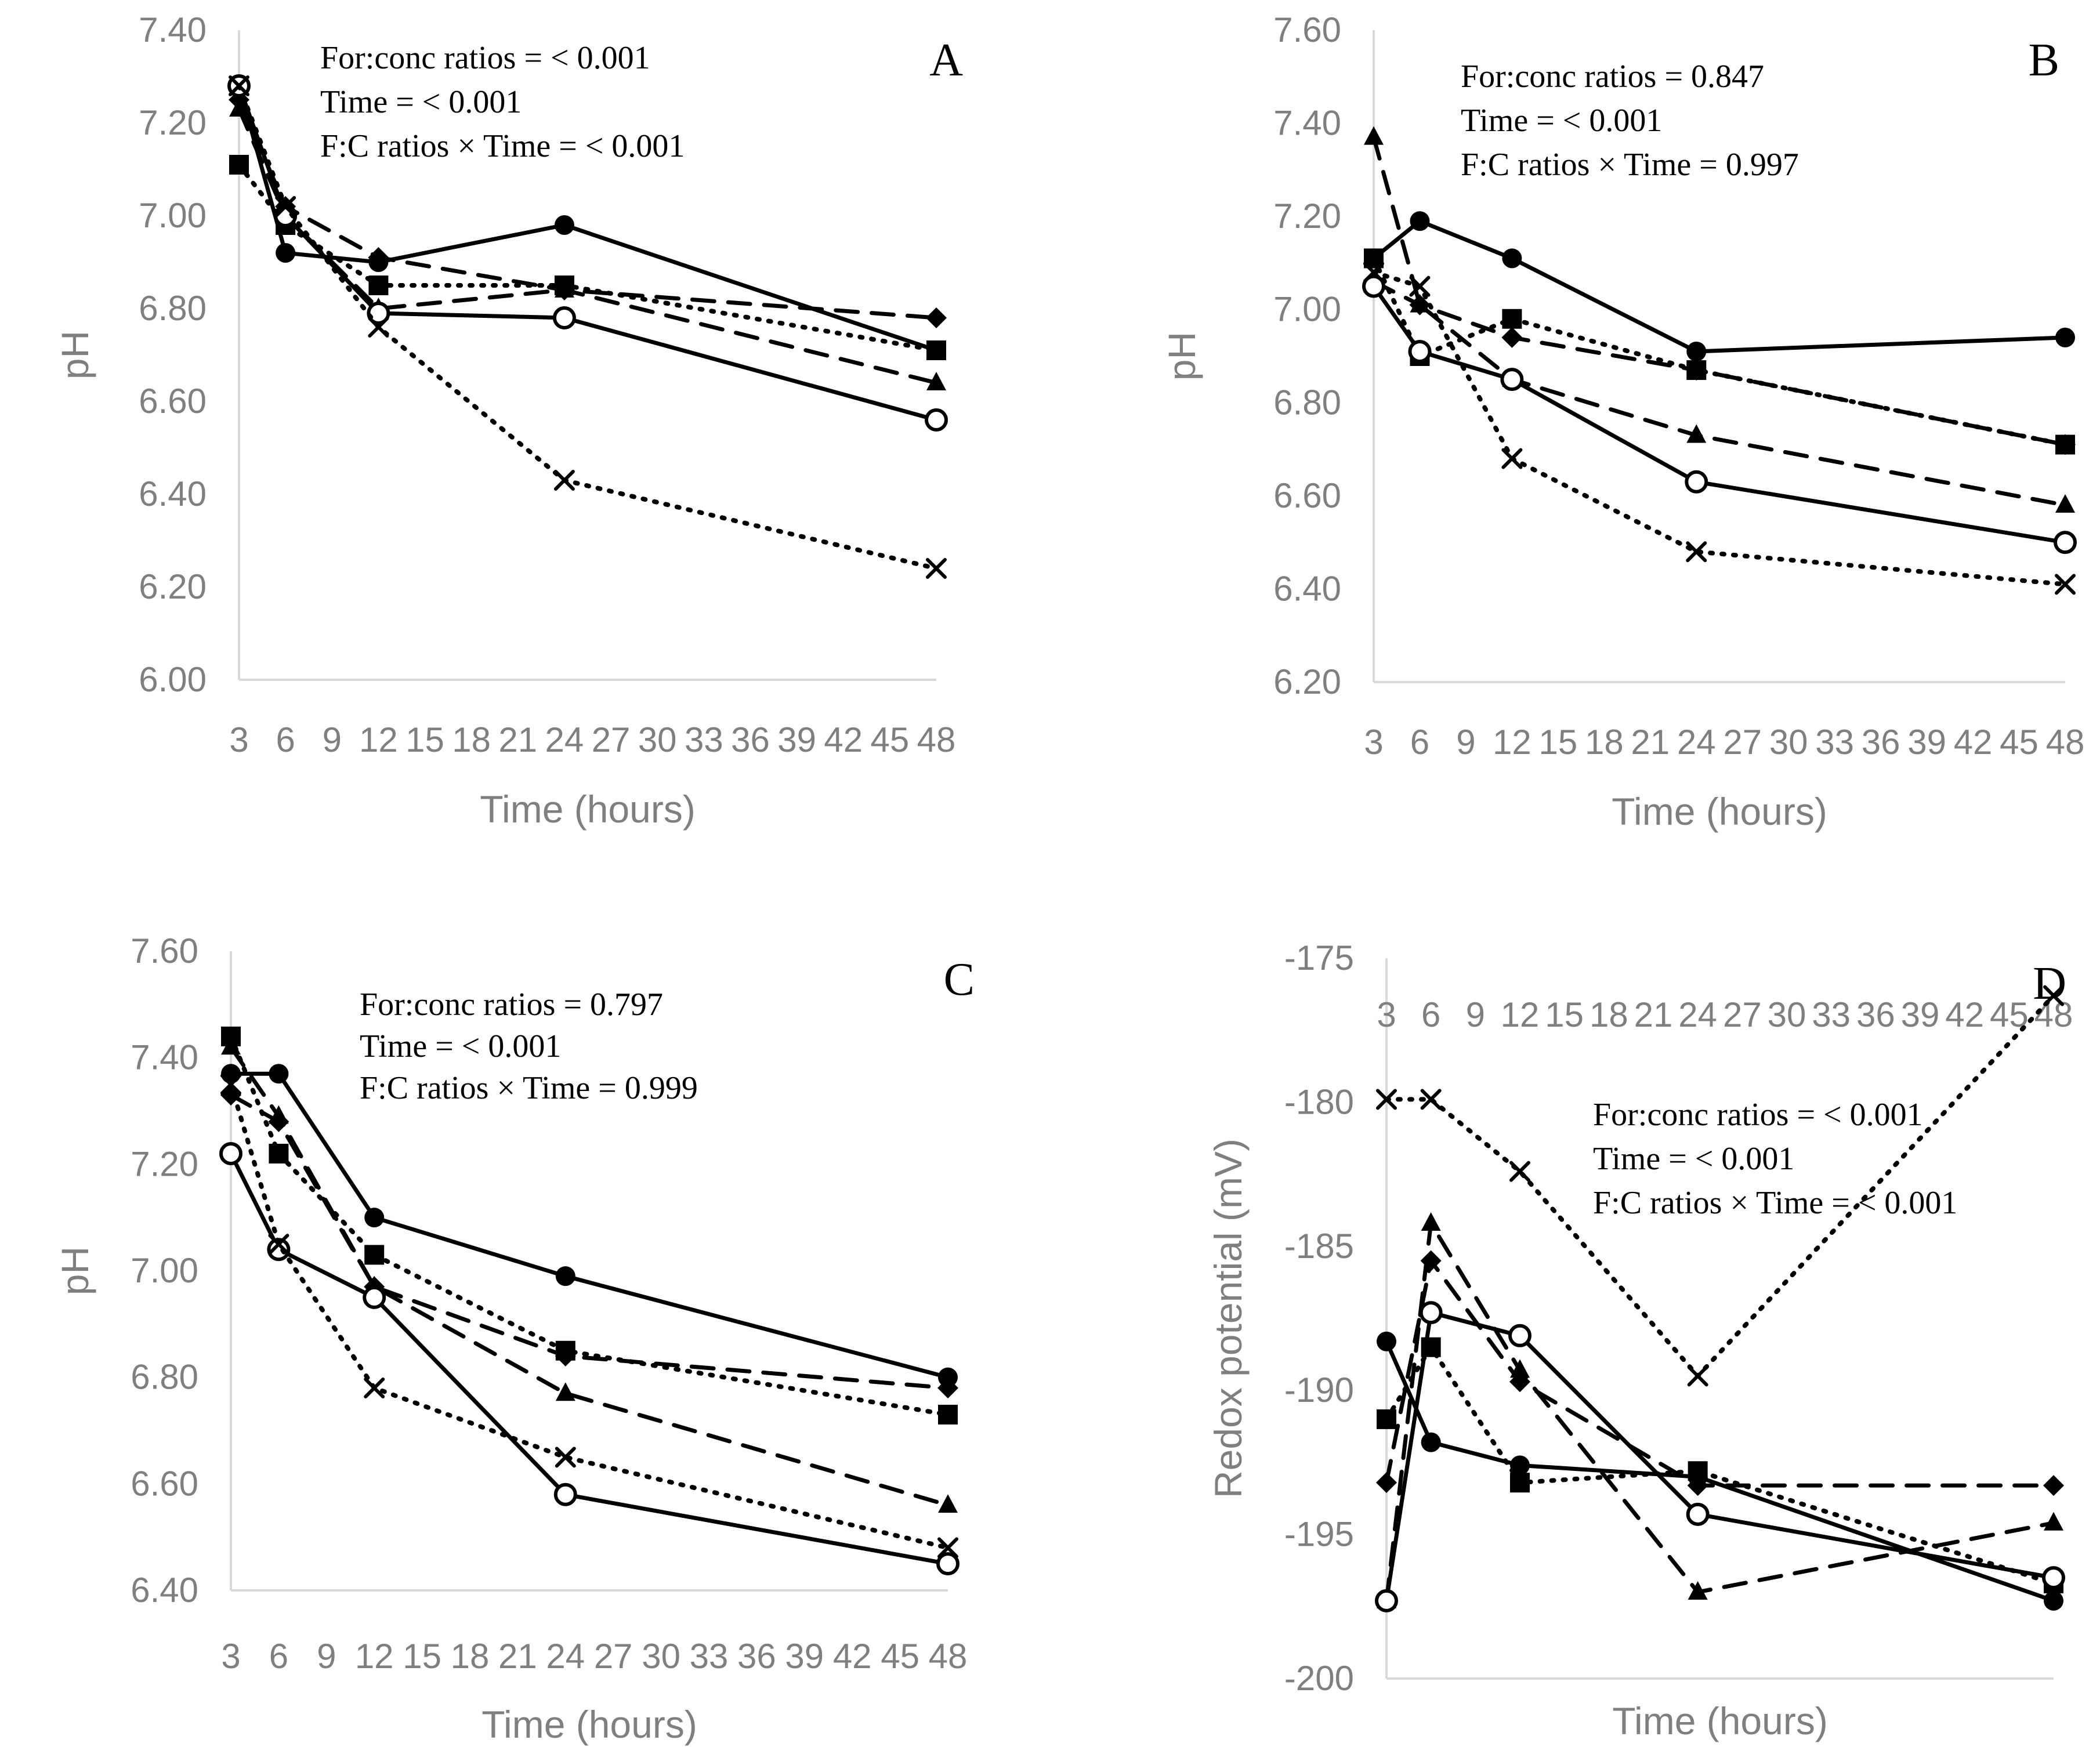  What do you see at coordinates (1319, 1534) in the screenshot?
I see `y-tick-label: -195` at bounding box center [1319, 1534].